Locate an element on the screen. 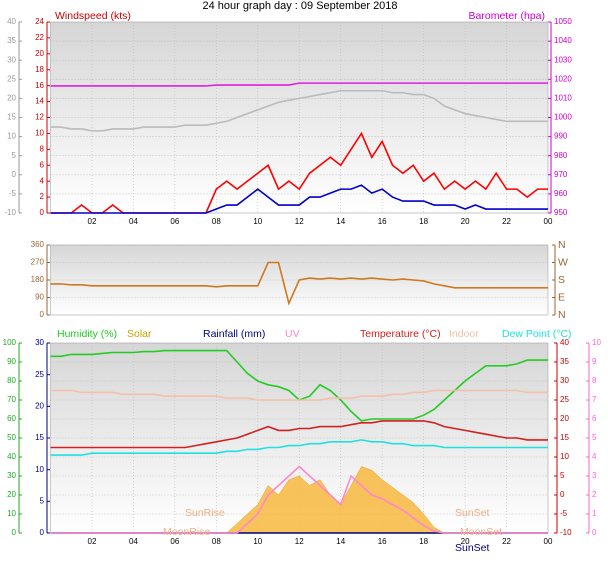 This screenshot has width=608, height=561. x-tick-label: 16 is located at coordinates (382, 221).